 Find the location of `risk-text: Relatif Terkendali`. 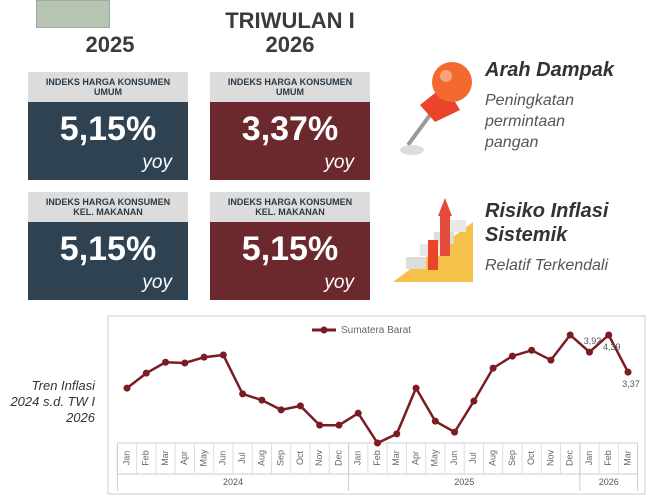

risk-text: Relatif Terkendali is located at coordinates (547, 265).